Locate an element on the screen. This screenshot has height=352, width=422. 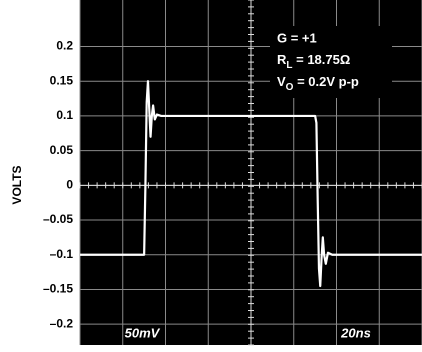
y-tick-label: 0 is located at coordinates (69, 185).